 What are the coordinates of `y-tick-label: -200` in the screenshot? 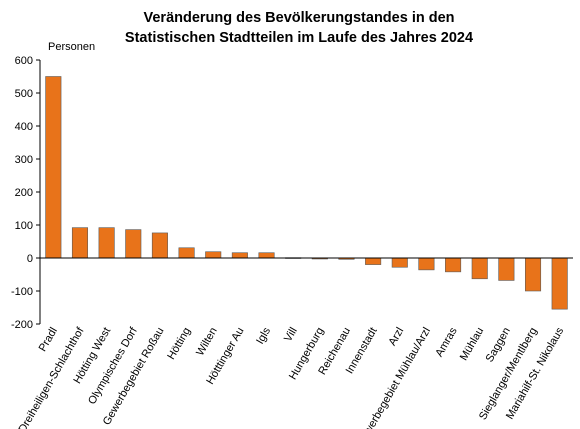 It's located at (22, 325).